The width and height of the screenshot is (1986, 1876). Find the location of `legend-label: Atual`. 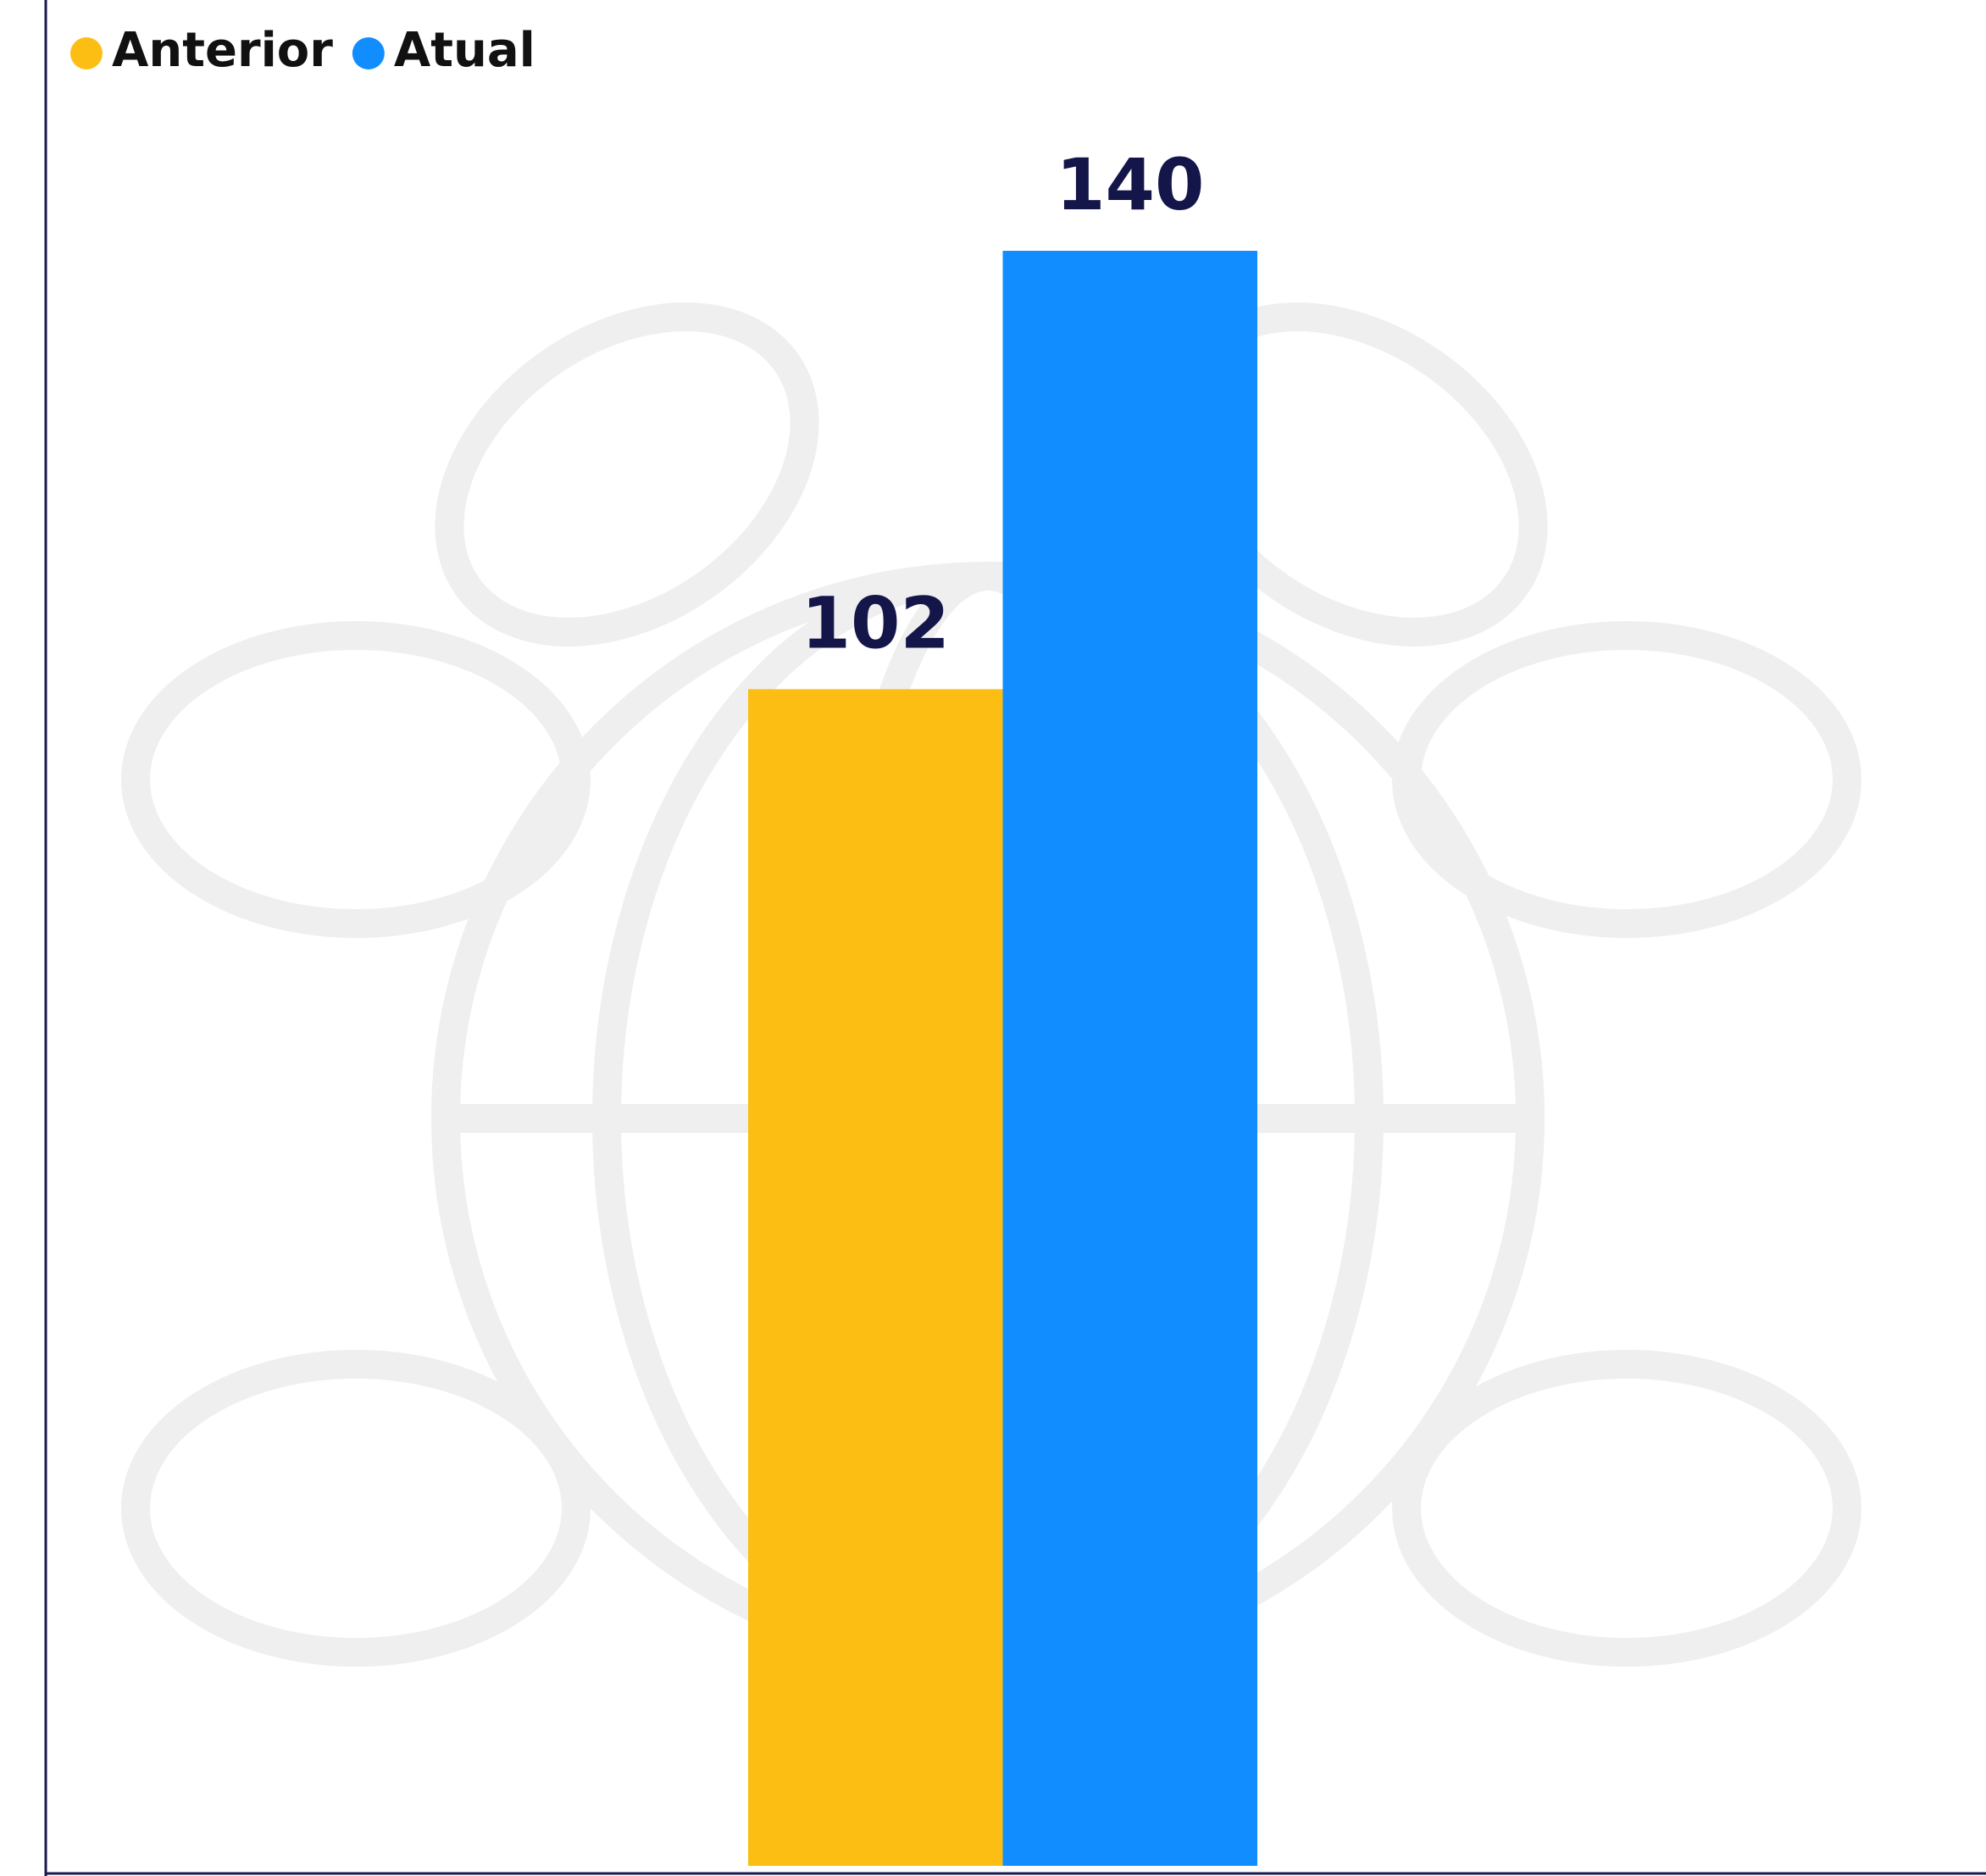

legend-label: Atual is located at coordinates (465, 50).